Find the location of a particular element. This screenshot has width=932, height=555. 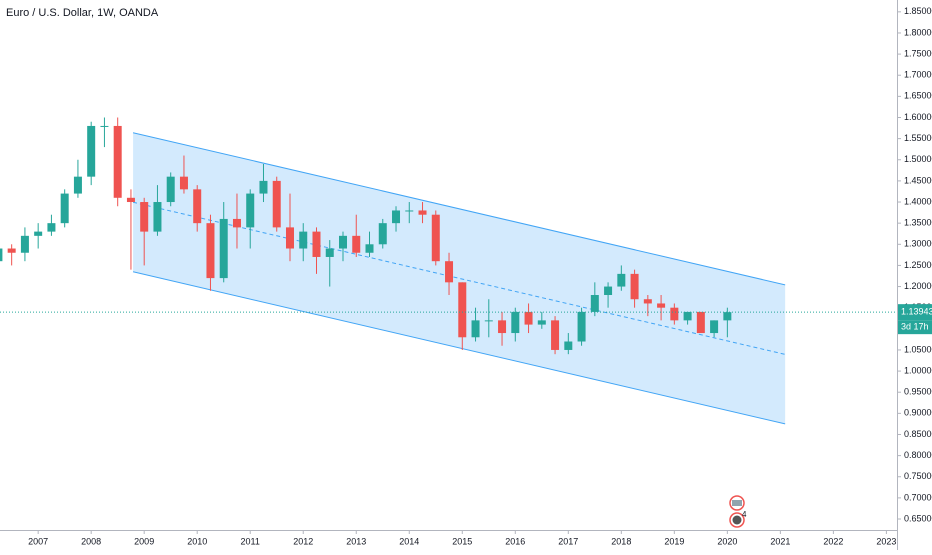

x-tick-label: 2021 is located at coordinates (780, 541).